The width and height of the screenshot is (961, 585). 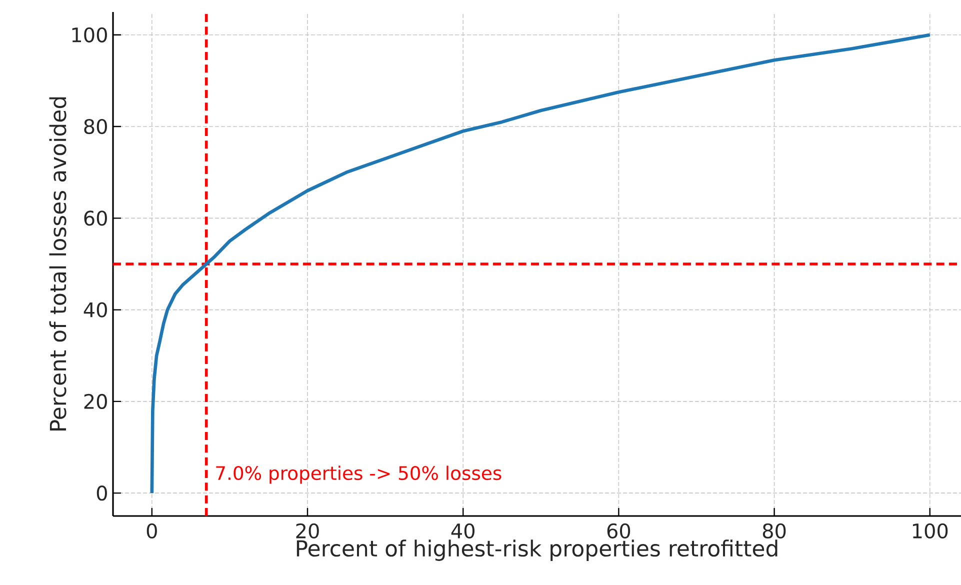 What do you see at coordinates (101, 493) in the screenshot?
I see `y-tick-label: 0` at bounding box center [101, 493].